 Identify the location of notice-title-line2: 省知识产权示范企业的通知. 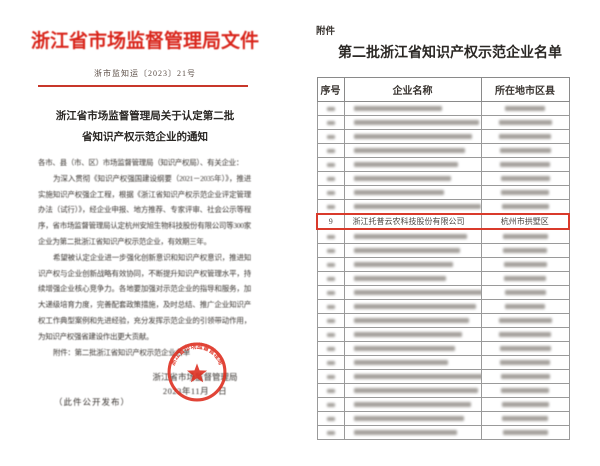
(145, 137).